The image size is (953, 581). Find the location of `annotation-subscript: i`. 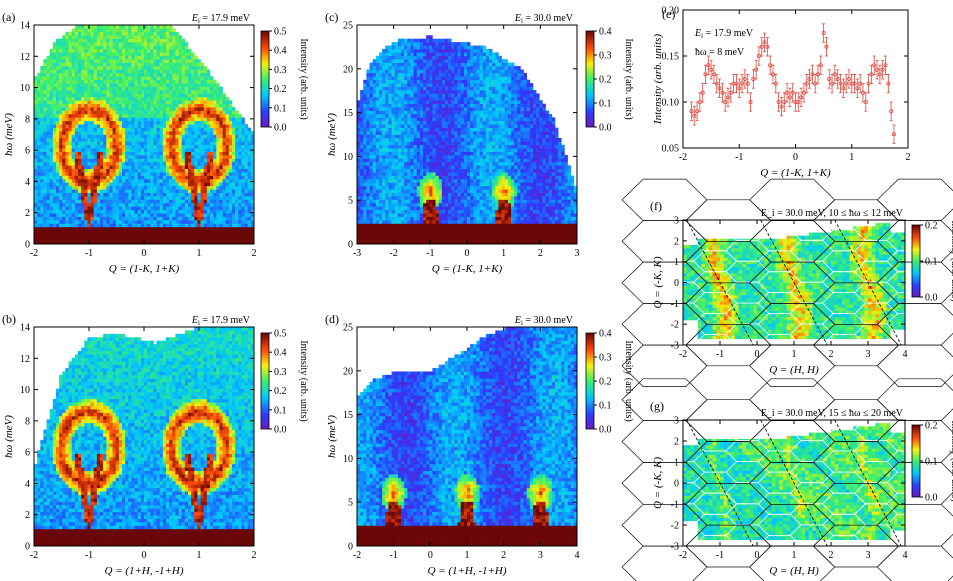

annotation-subscript: i is located at coordinates (199, 21).